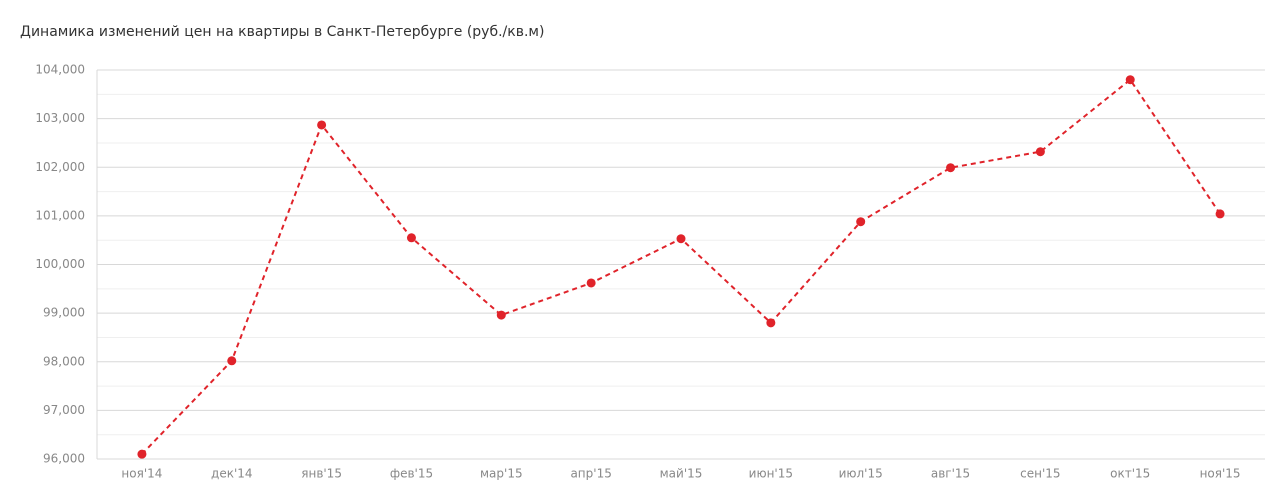 The width and height of the screenshot is (1280, 496). What do you see at coordinates (60, 167) in the screenshot?
I see `y-tick-label: 102,000` at bounding box center [60, 167].